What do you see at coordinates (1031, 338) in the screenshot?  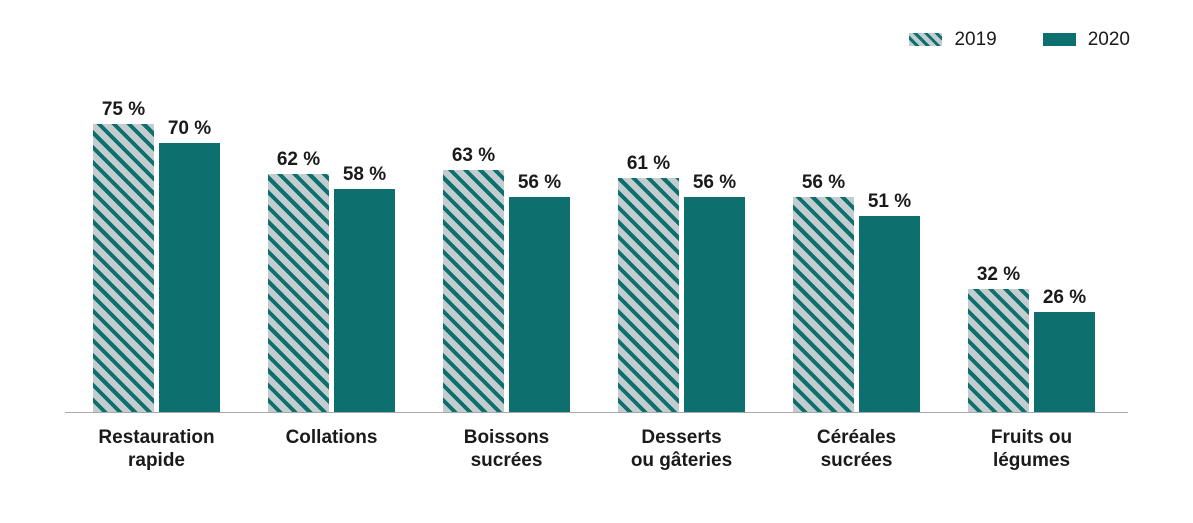 I see `bar-group: 32 % 26 %` at bounding box center [1031, 338].